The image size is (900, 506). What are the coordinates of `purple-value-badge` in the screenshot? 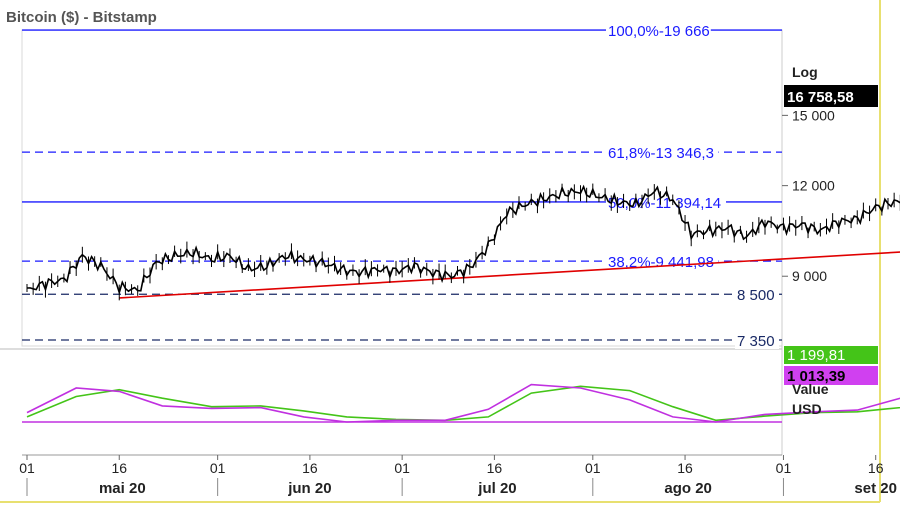 It's located at (831, 375).